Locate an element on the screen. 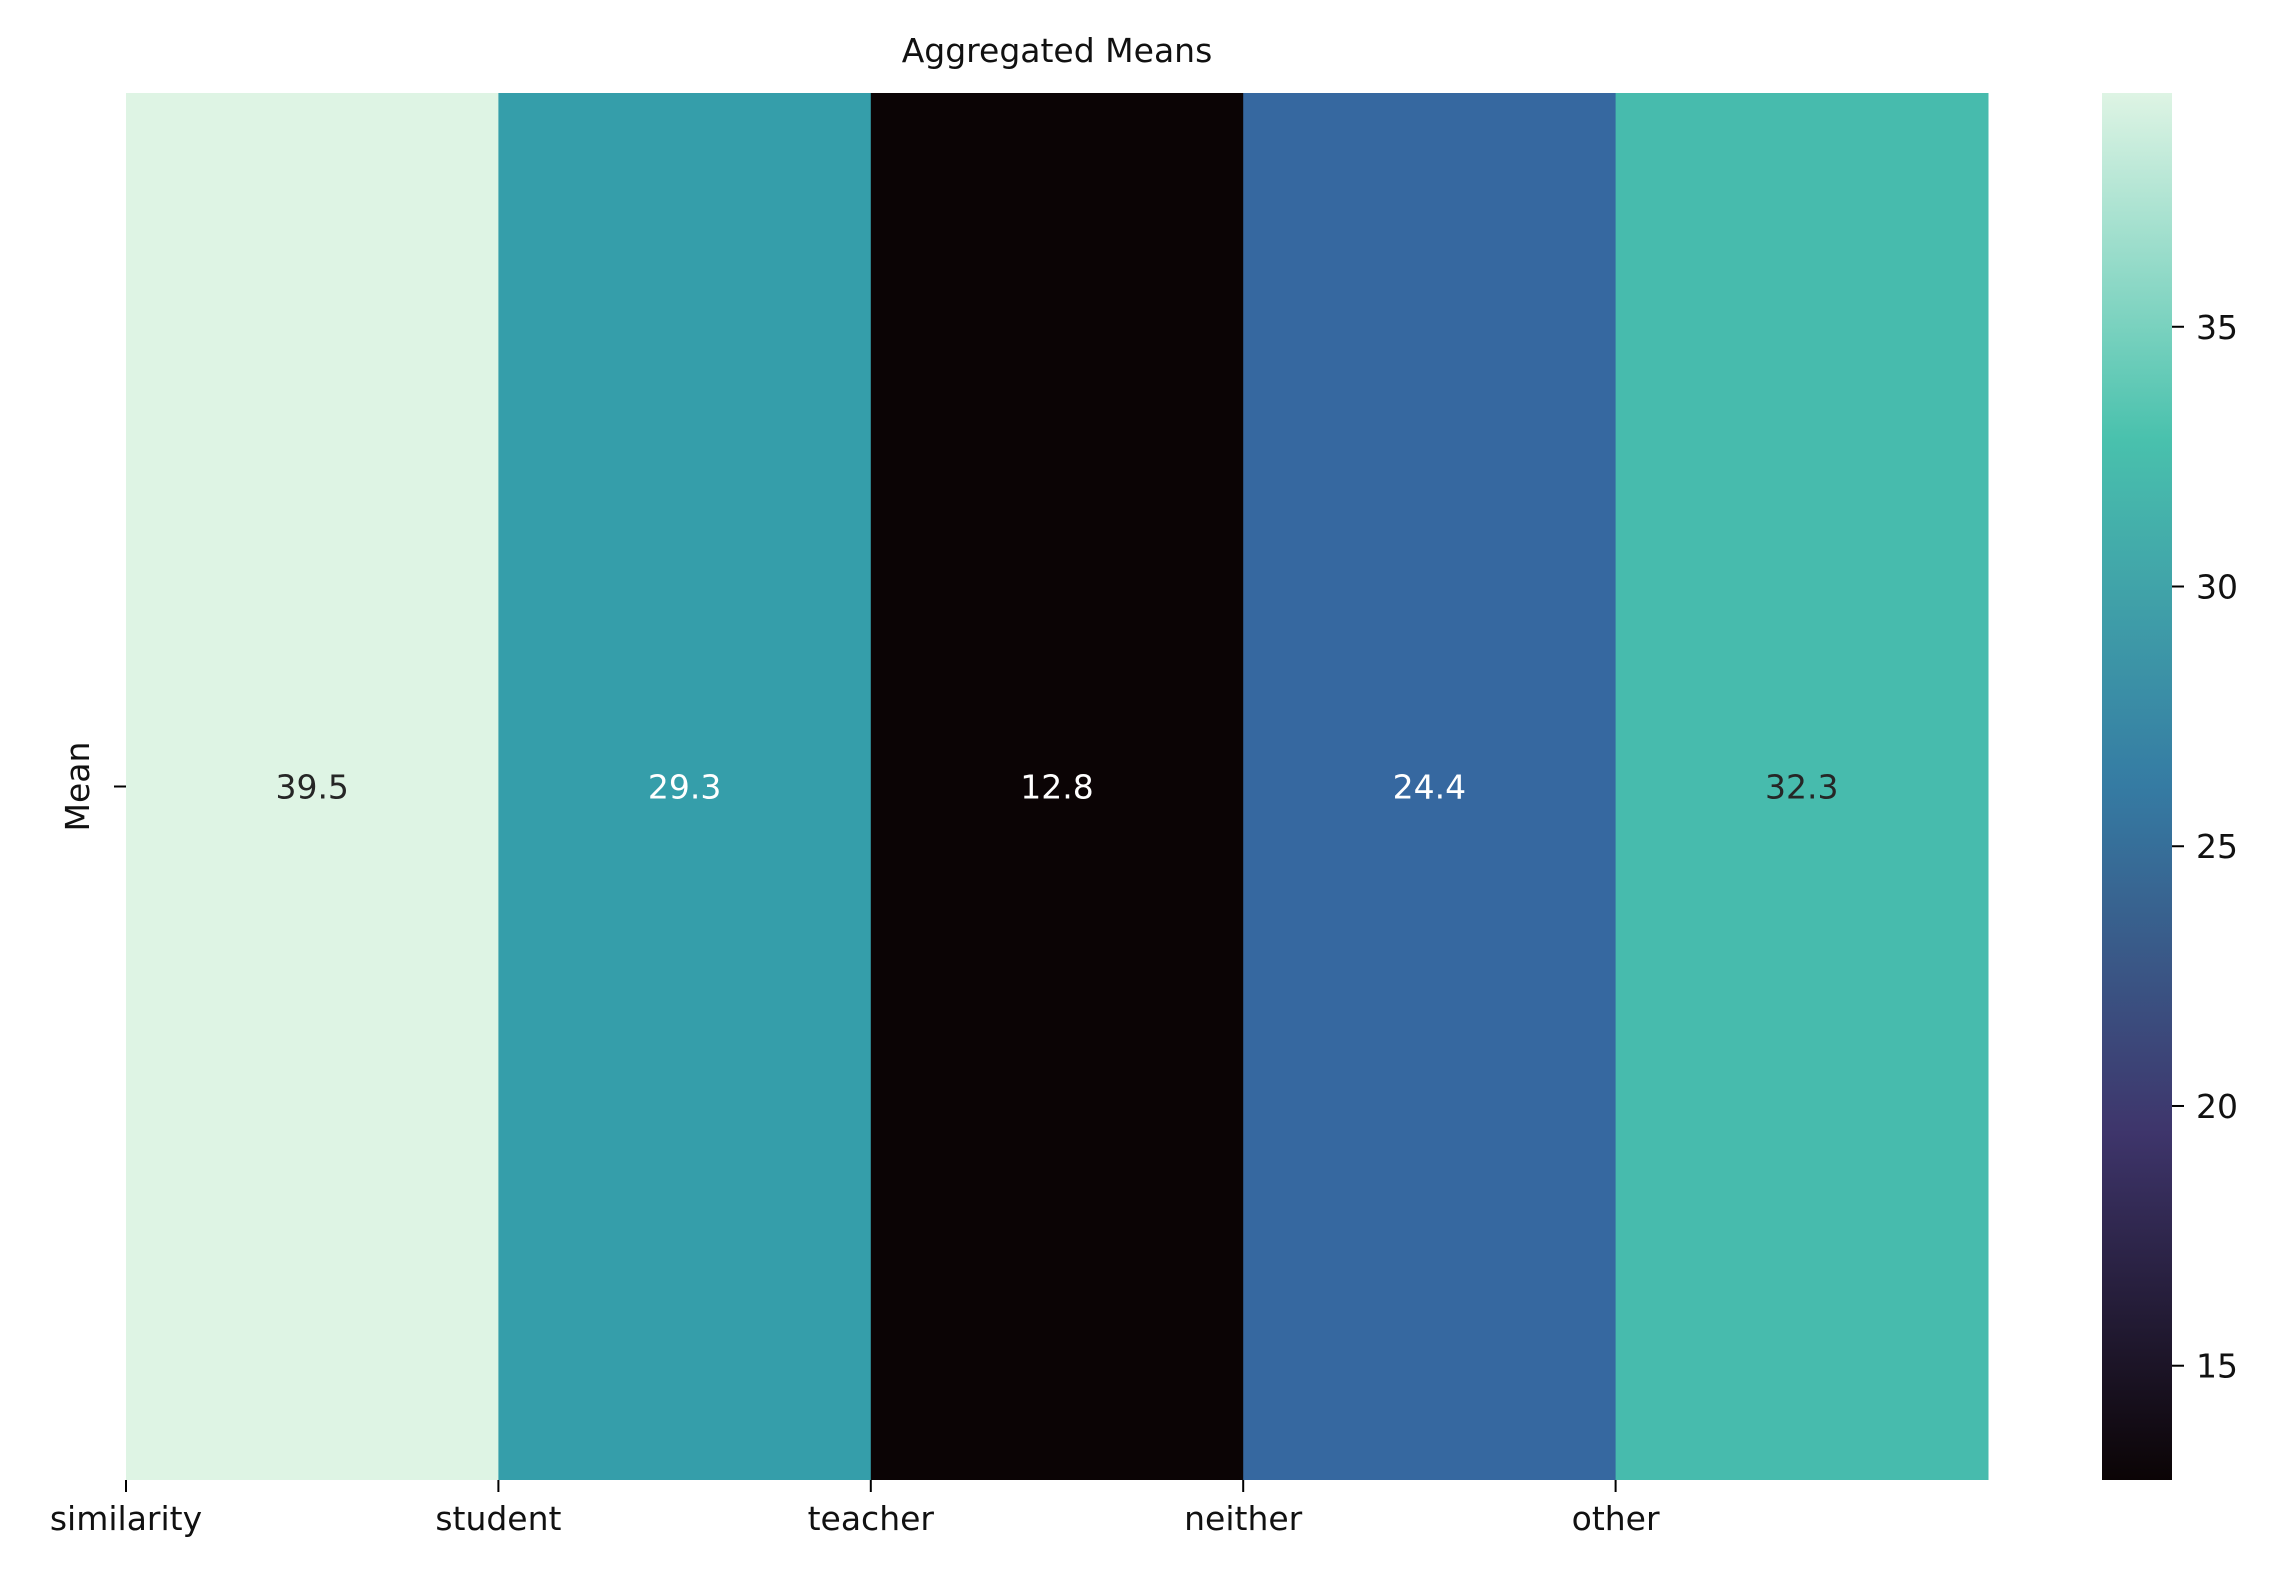 The height and width of the screenshot is (1580, 2283). heatmap-cell-student is located at coordinates (685, 786).